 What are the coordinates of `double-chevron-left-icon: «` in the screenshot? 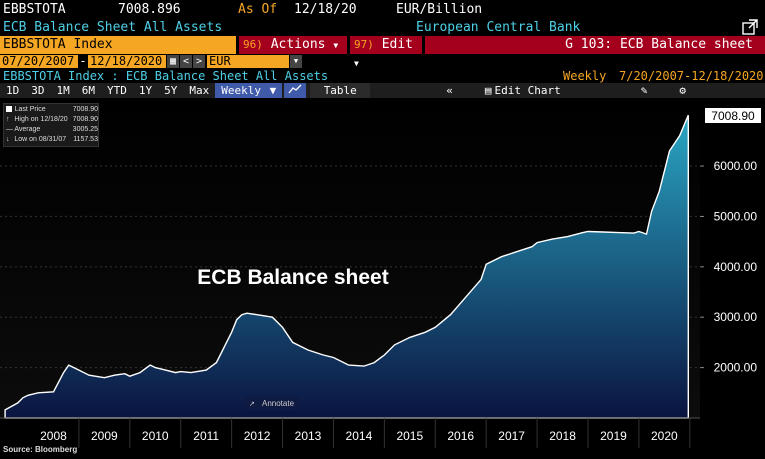 It's located at (449, 90).